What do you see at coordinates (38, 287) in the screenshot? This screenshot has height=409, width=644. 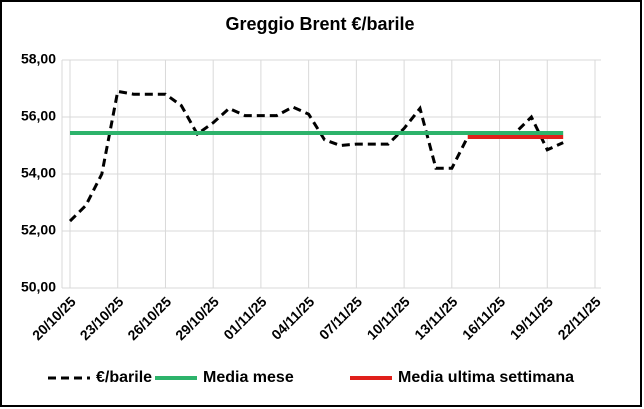 I see `y-tick-label: 50,00` at bounding box center [38, 287].